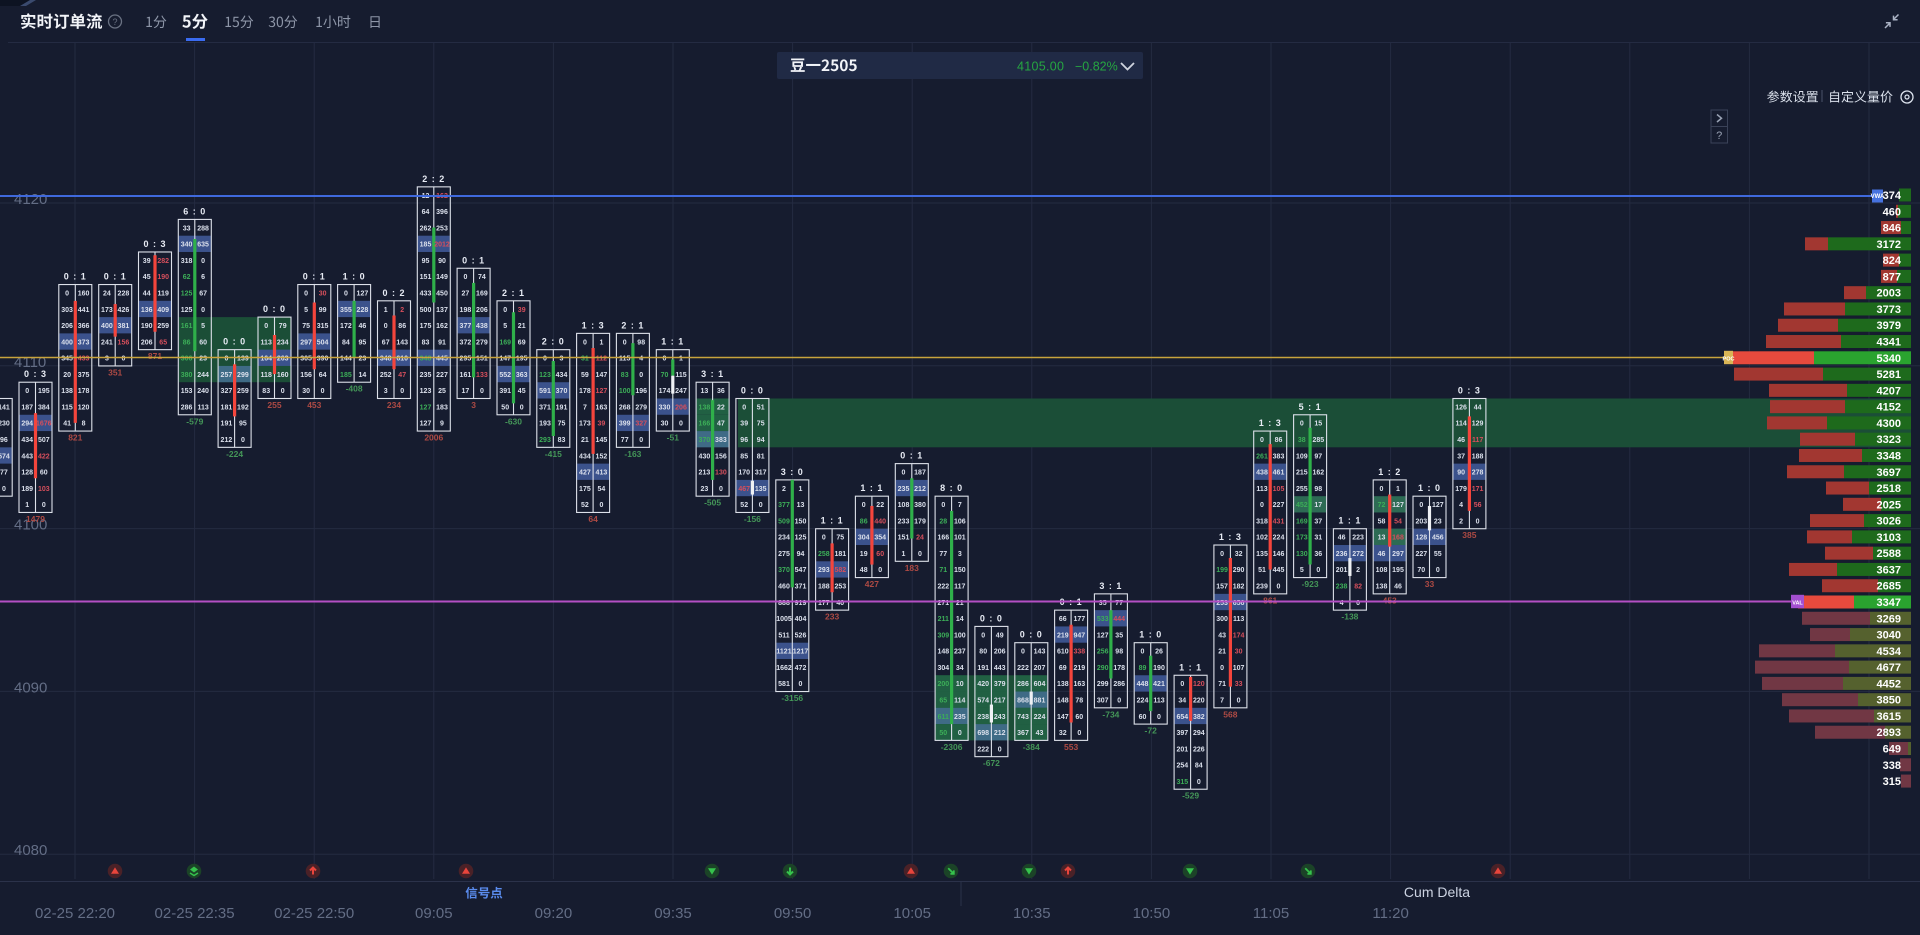 The image size is (1920, 935). Describe the element at coordinates (124, 326) in the screenshot. I see `svg-text: 381` at that location.